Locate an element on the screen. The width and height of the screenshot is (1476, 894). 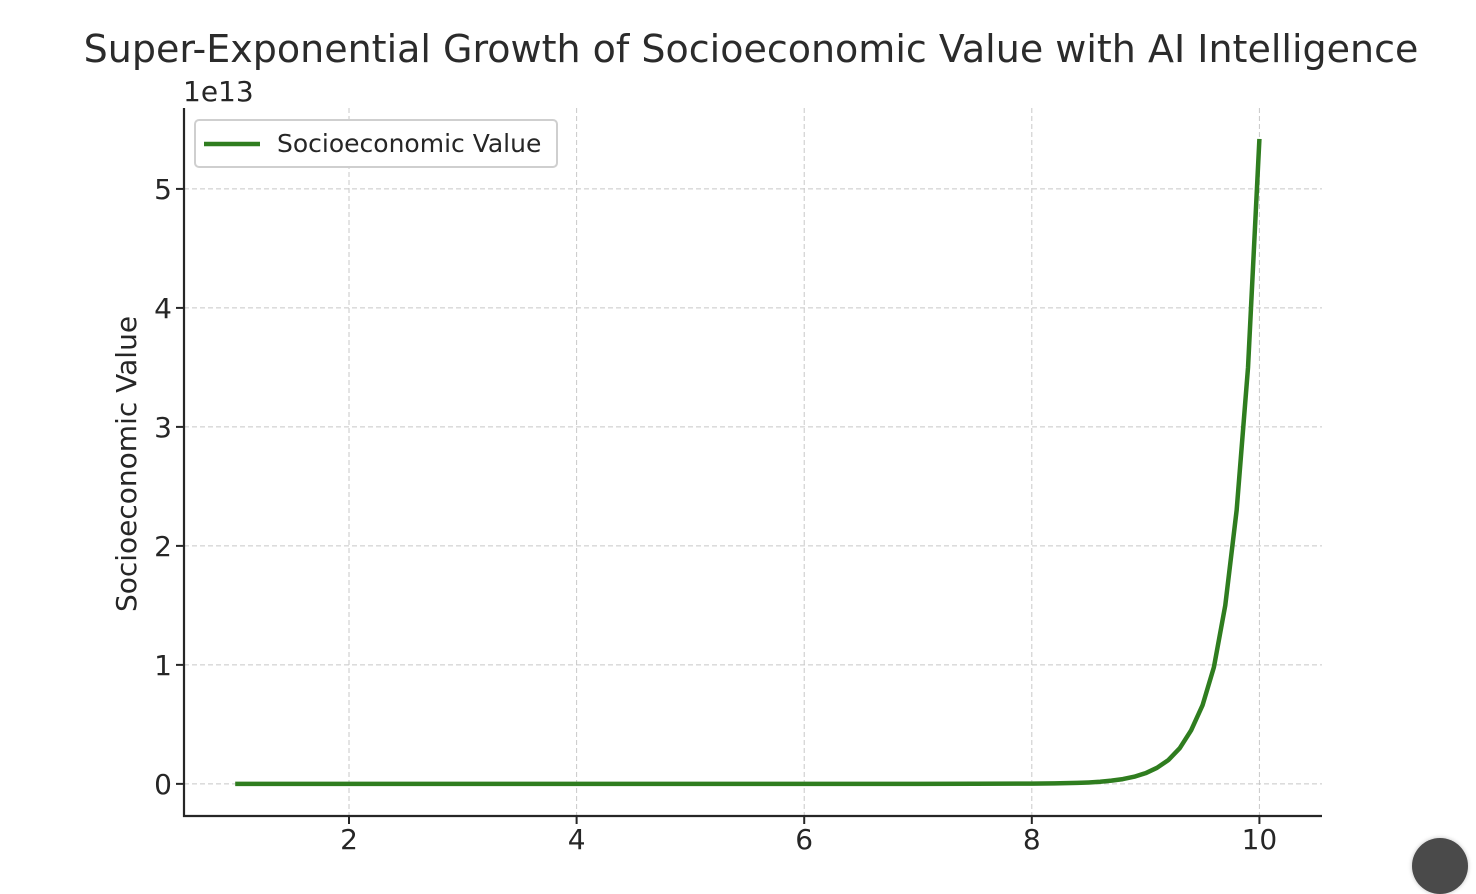
x-tick-label: 8 is located at coordinates (1032, 839).